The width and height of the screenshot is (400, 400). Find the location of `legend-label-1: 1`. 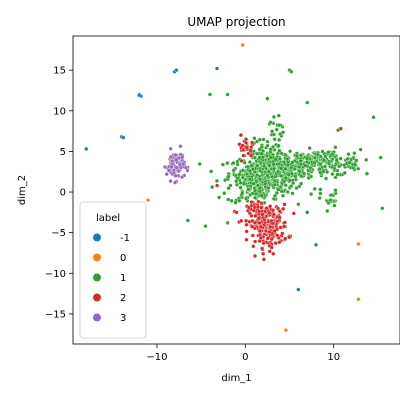

legend-label-1: 1 is located at coordinates (123, 278).